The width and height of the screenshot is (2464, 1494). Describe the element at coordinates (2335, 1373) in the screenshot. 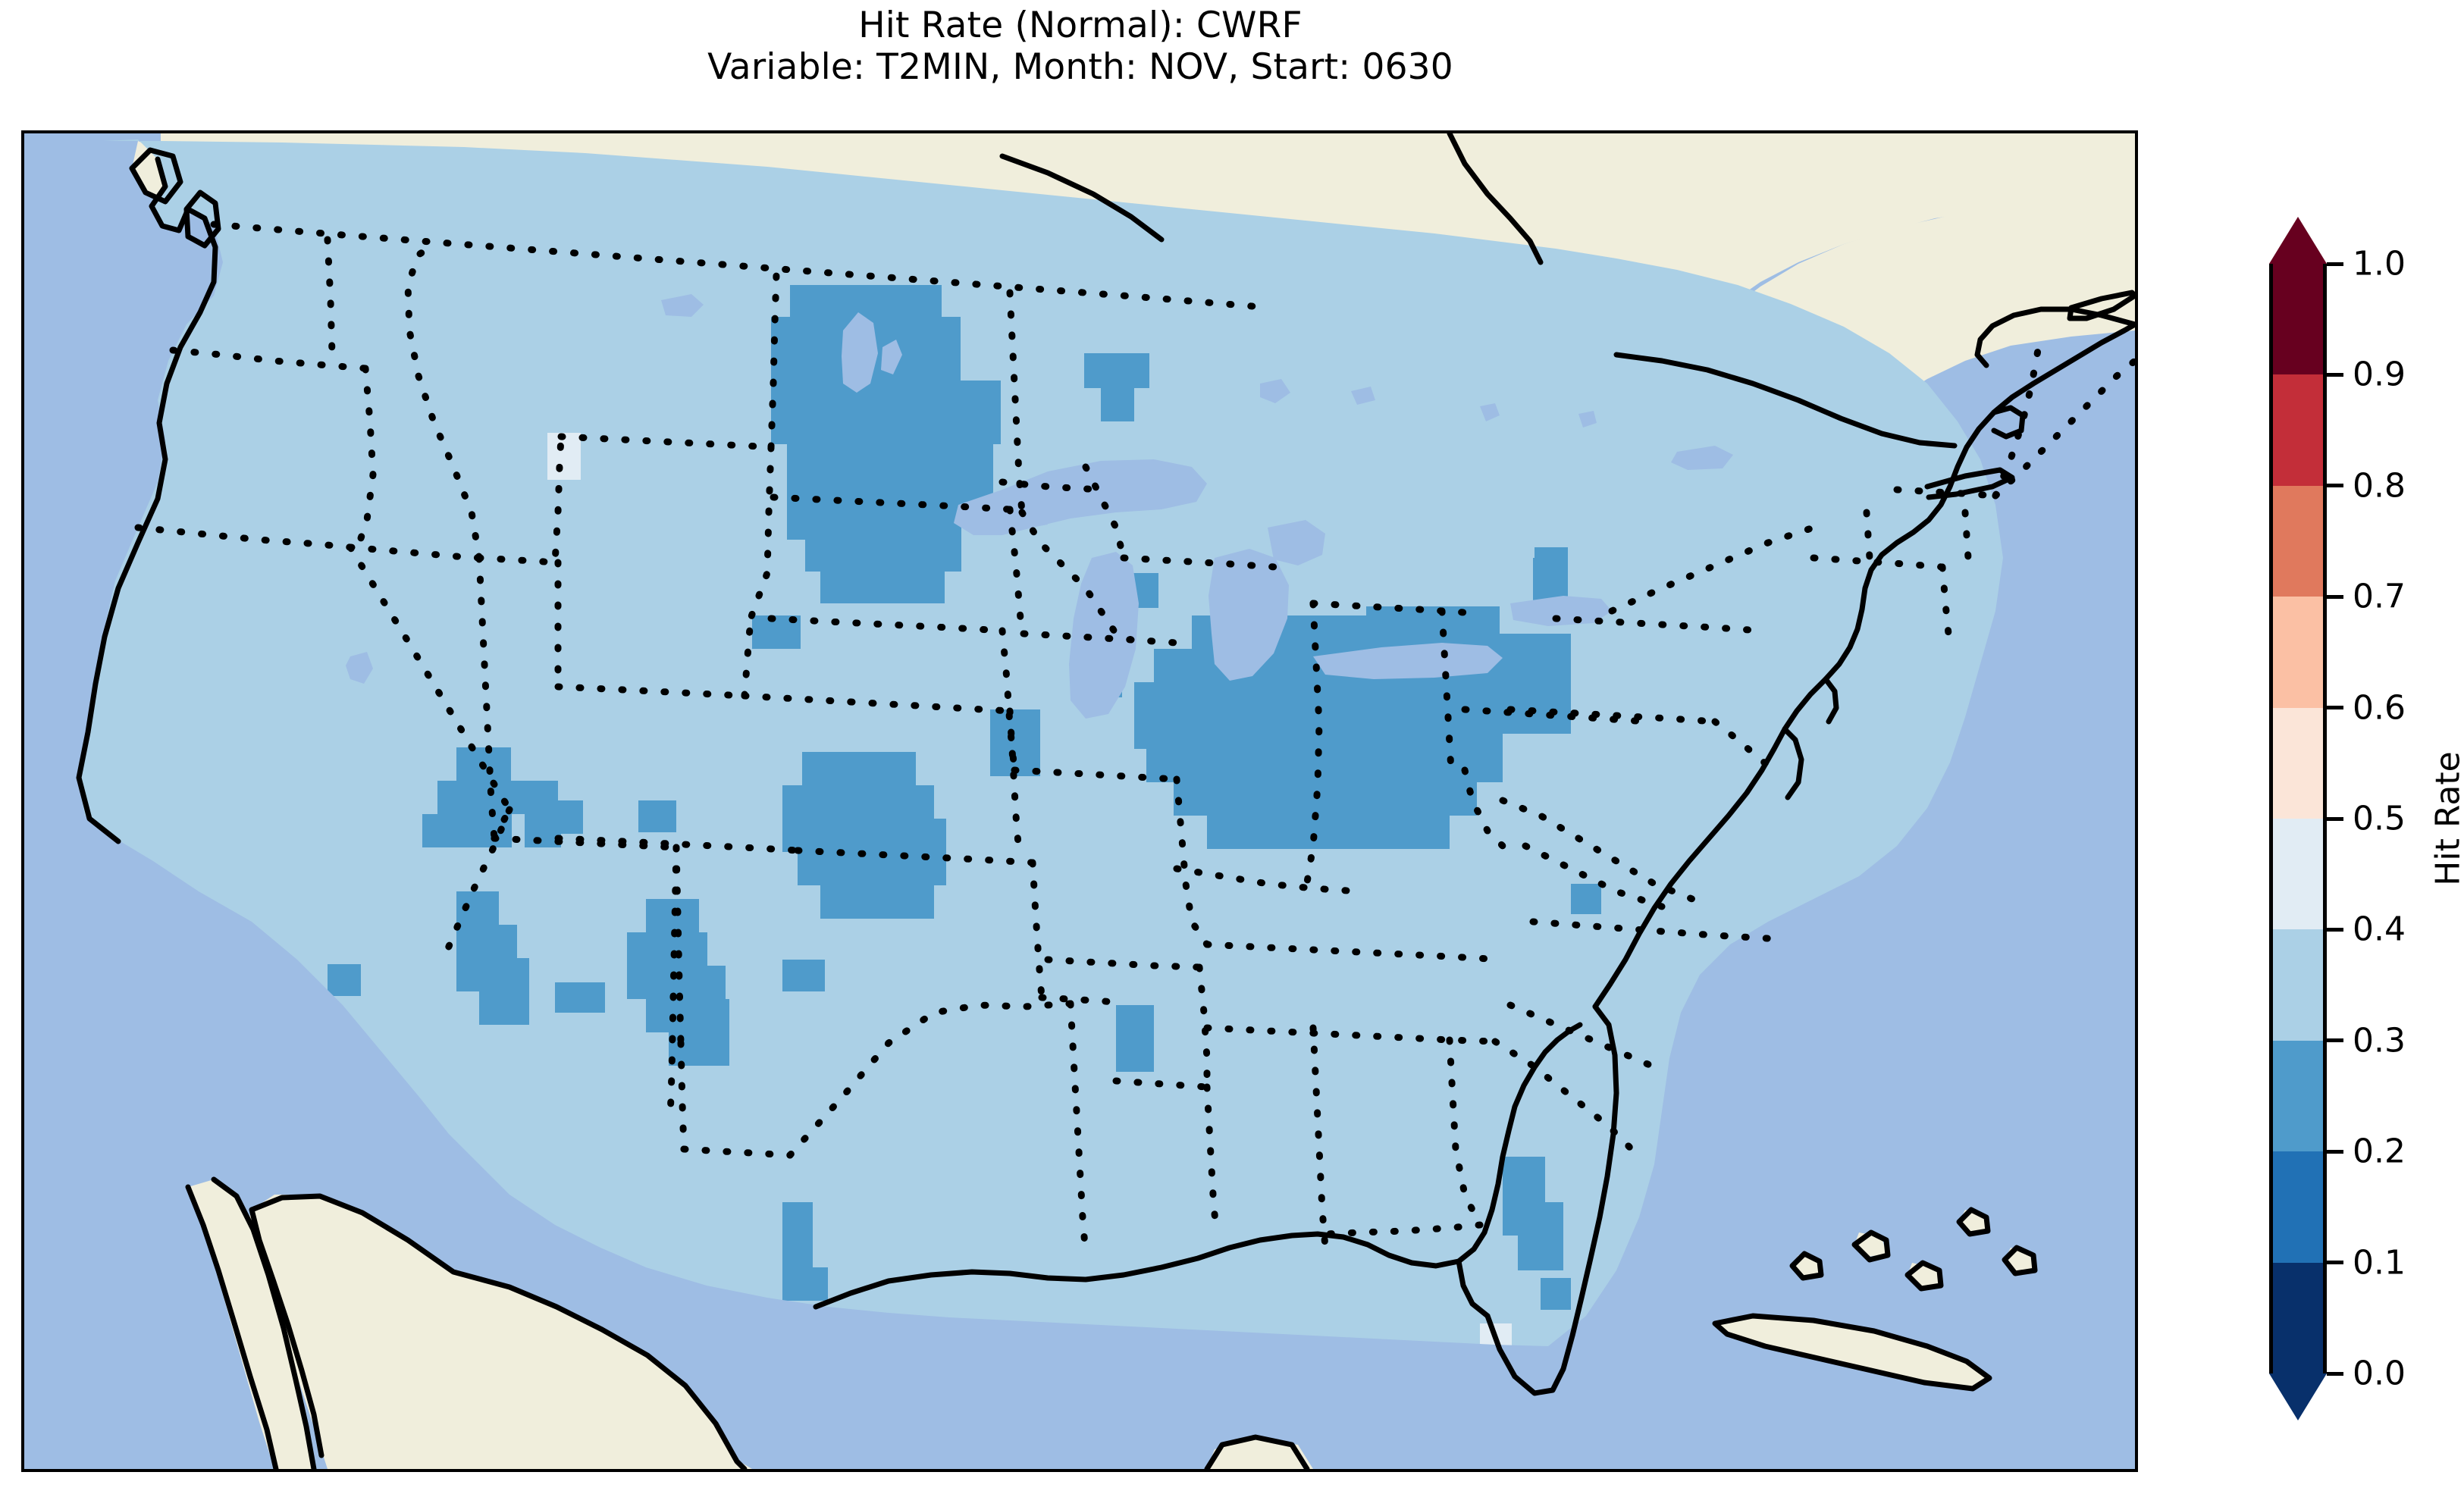

I see `colorbar-tick-0.0` at that location.